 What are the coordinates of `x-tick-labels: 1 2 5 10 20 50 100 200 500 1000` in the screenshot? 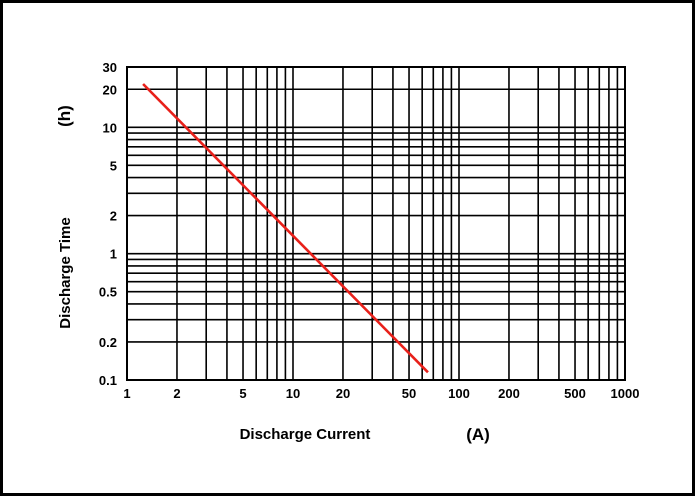 It's located at (381, 393).